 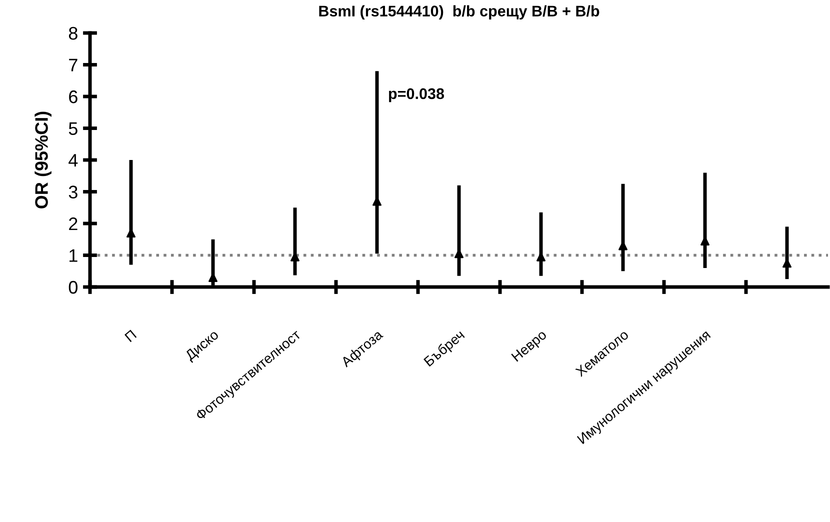 I want to click on y-tick-label: 6, so click(x=73, y=97).